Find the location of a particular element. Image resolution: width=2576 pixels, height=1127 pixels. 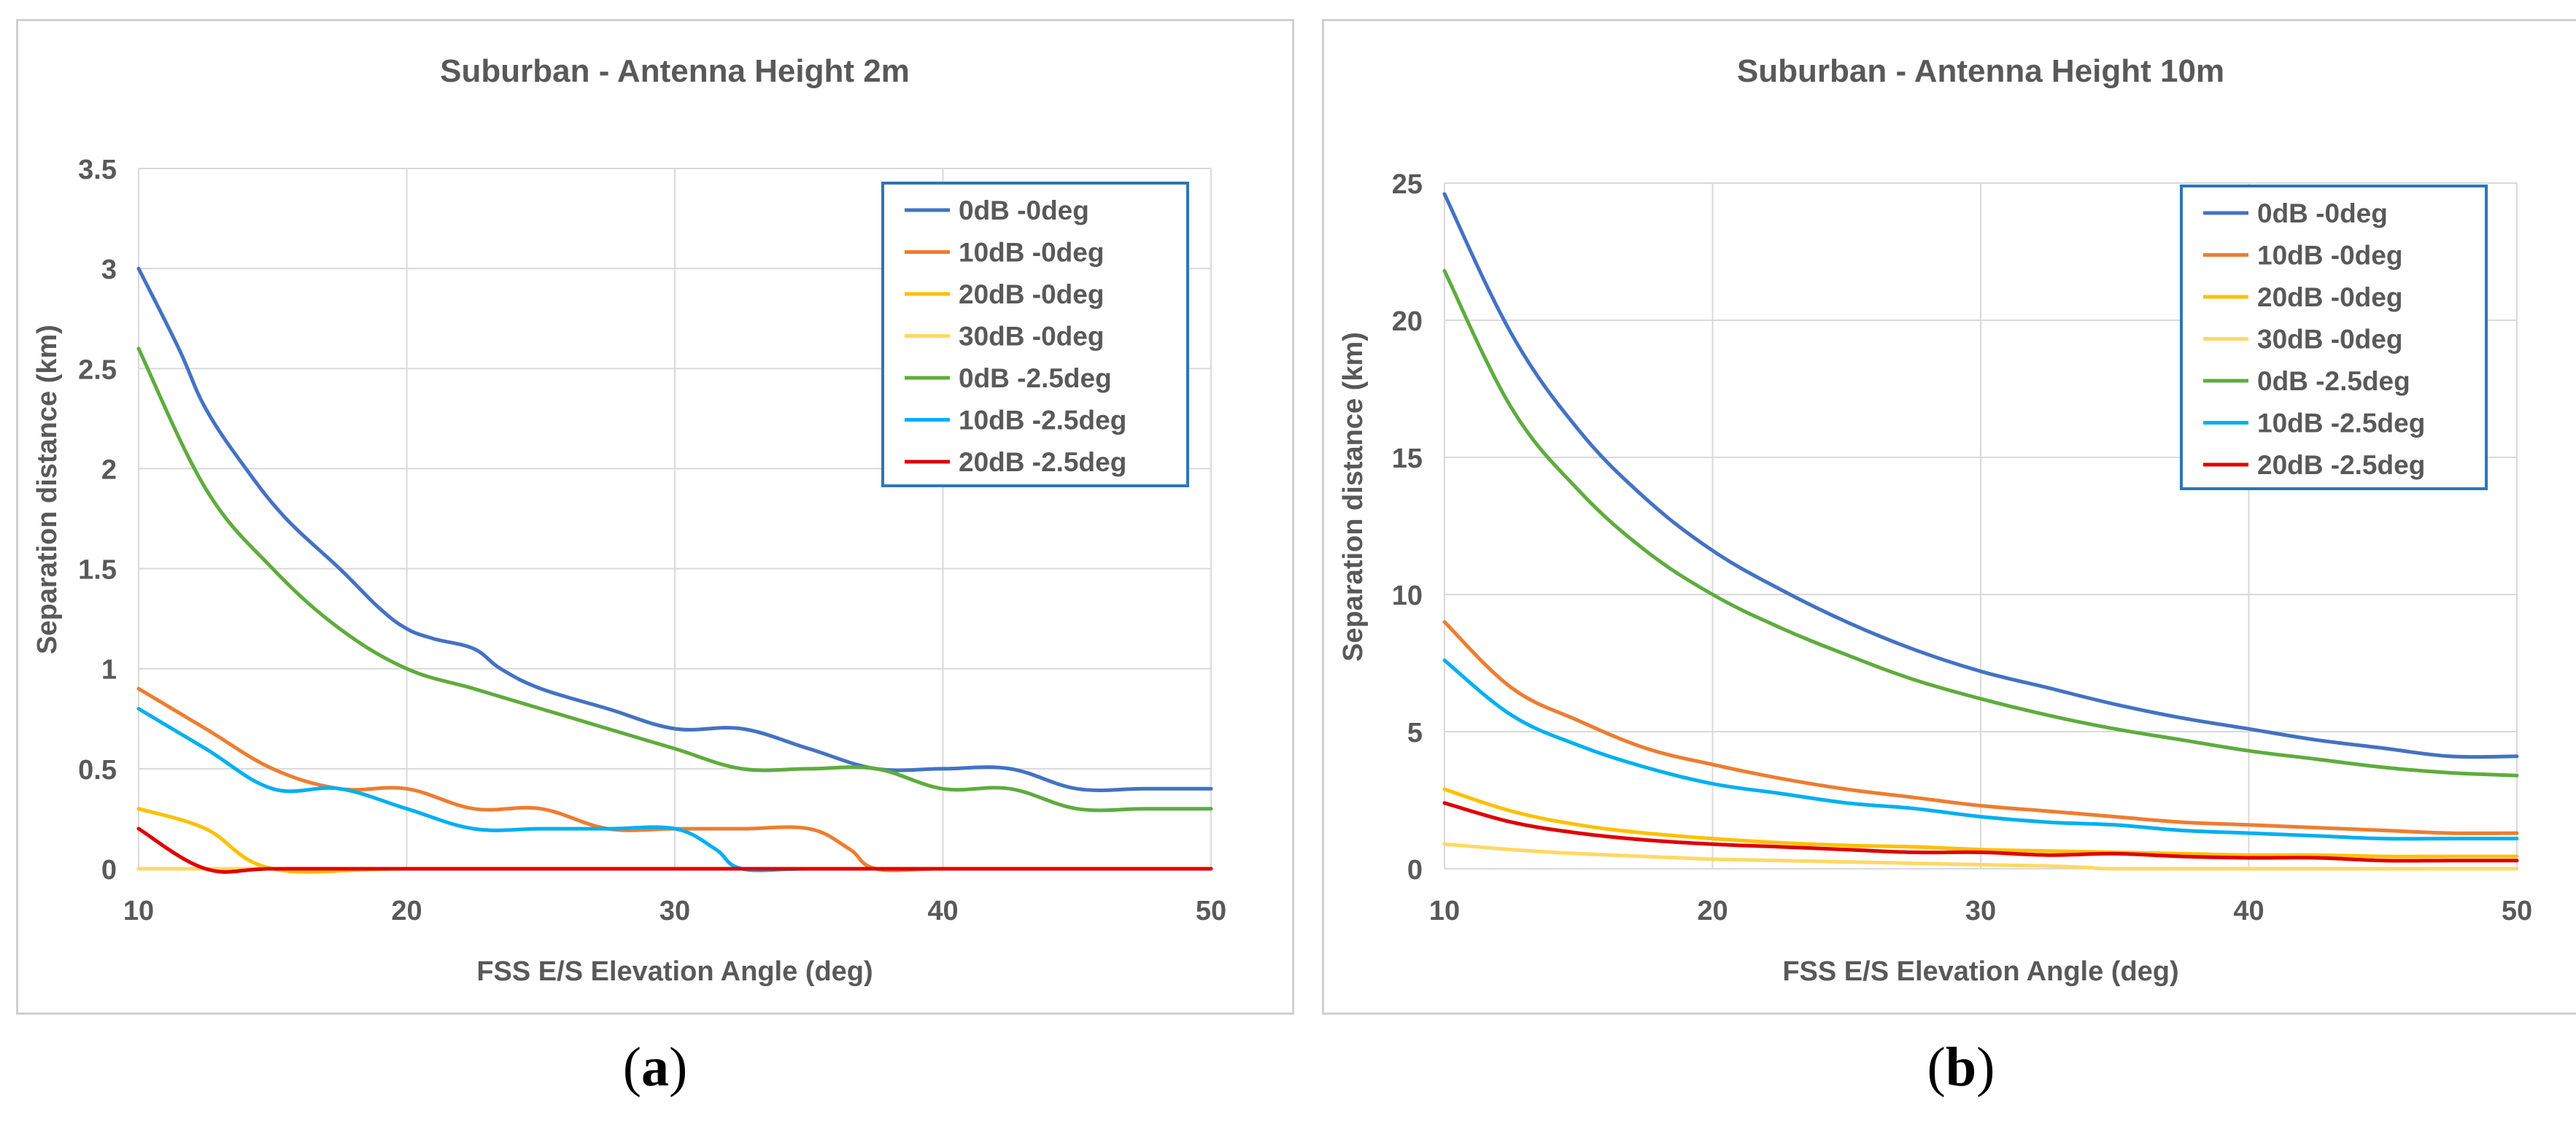

chart-title: Suburban - Antenna Height 2m is located at coordinates (675, 71).